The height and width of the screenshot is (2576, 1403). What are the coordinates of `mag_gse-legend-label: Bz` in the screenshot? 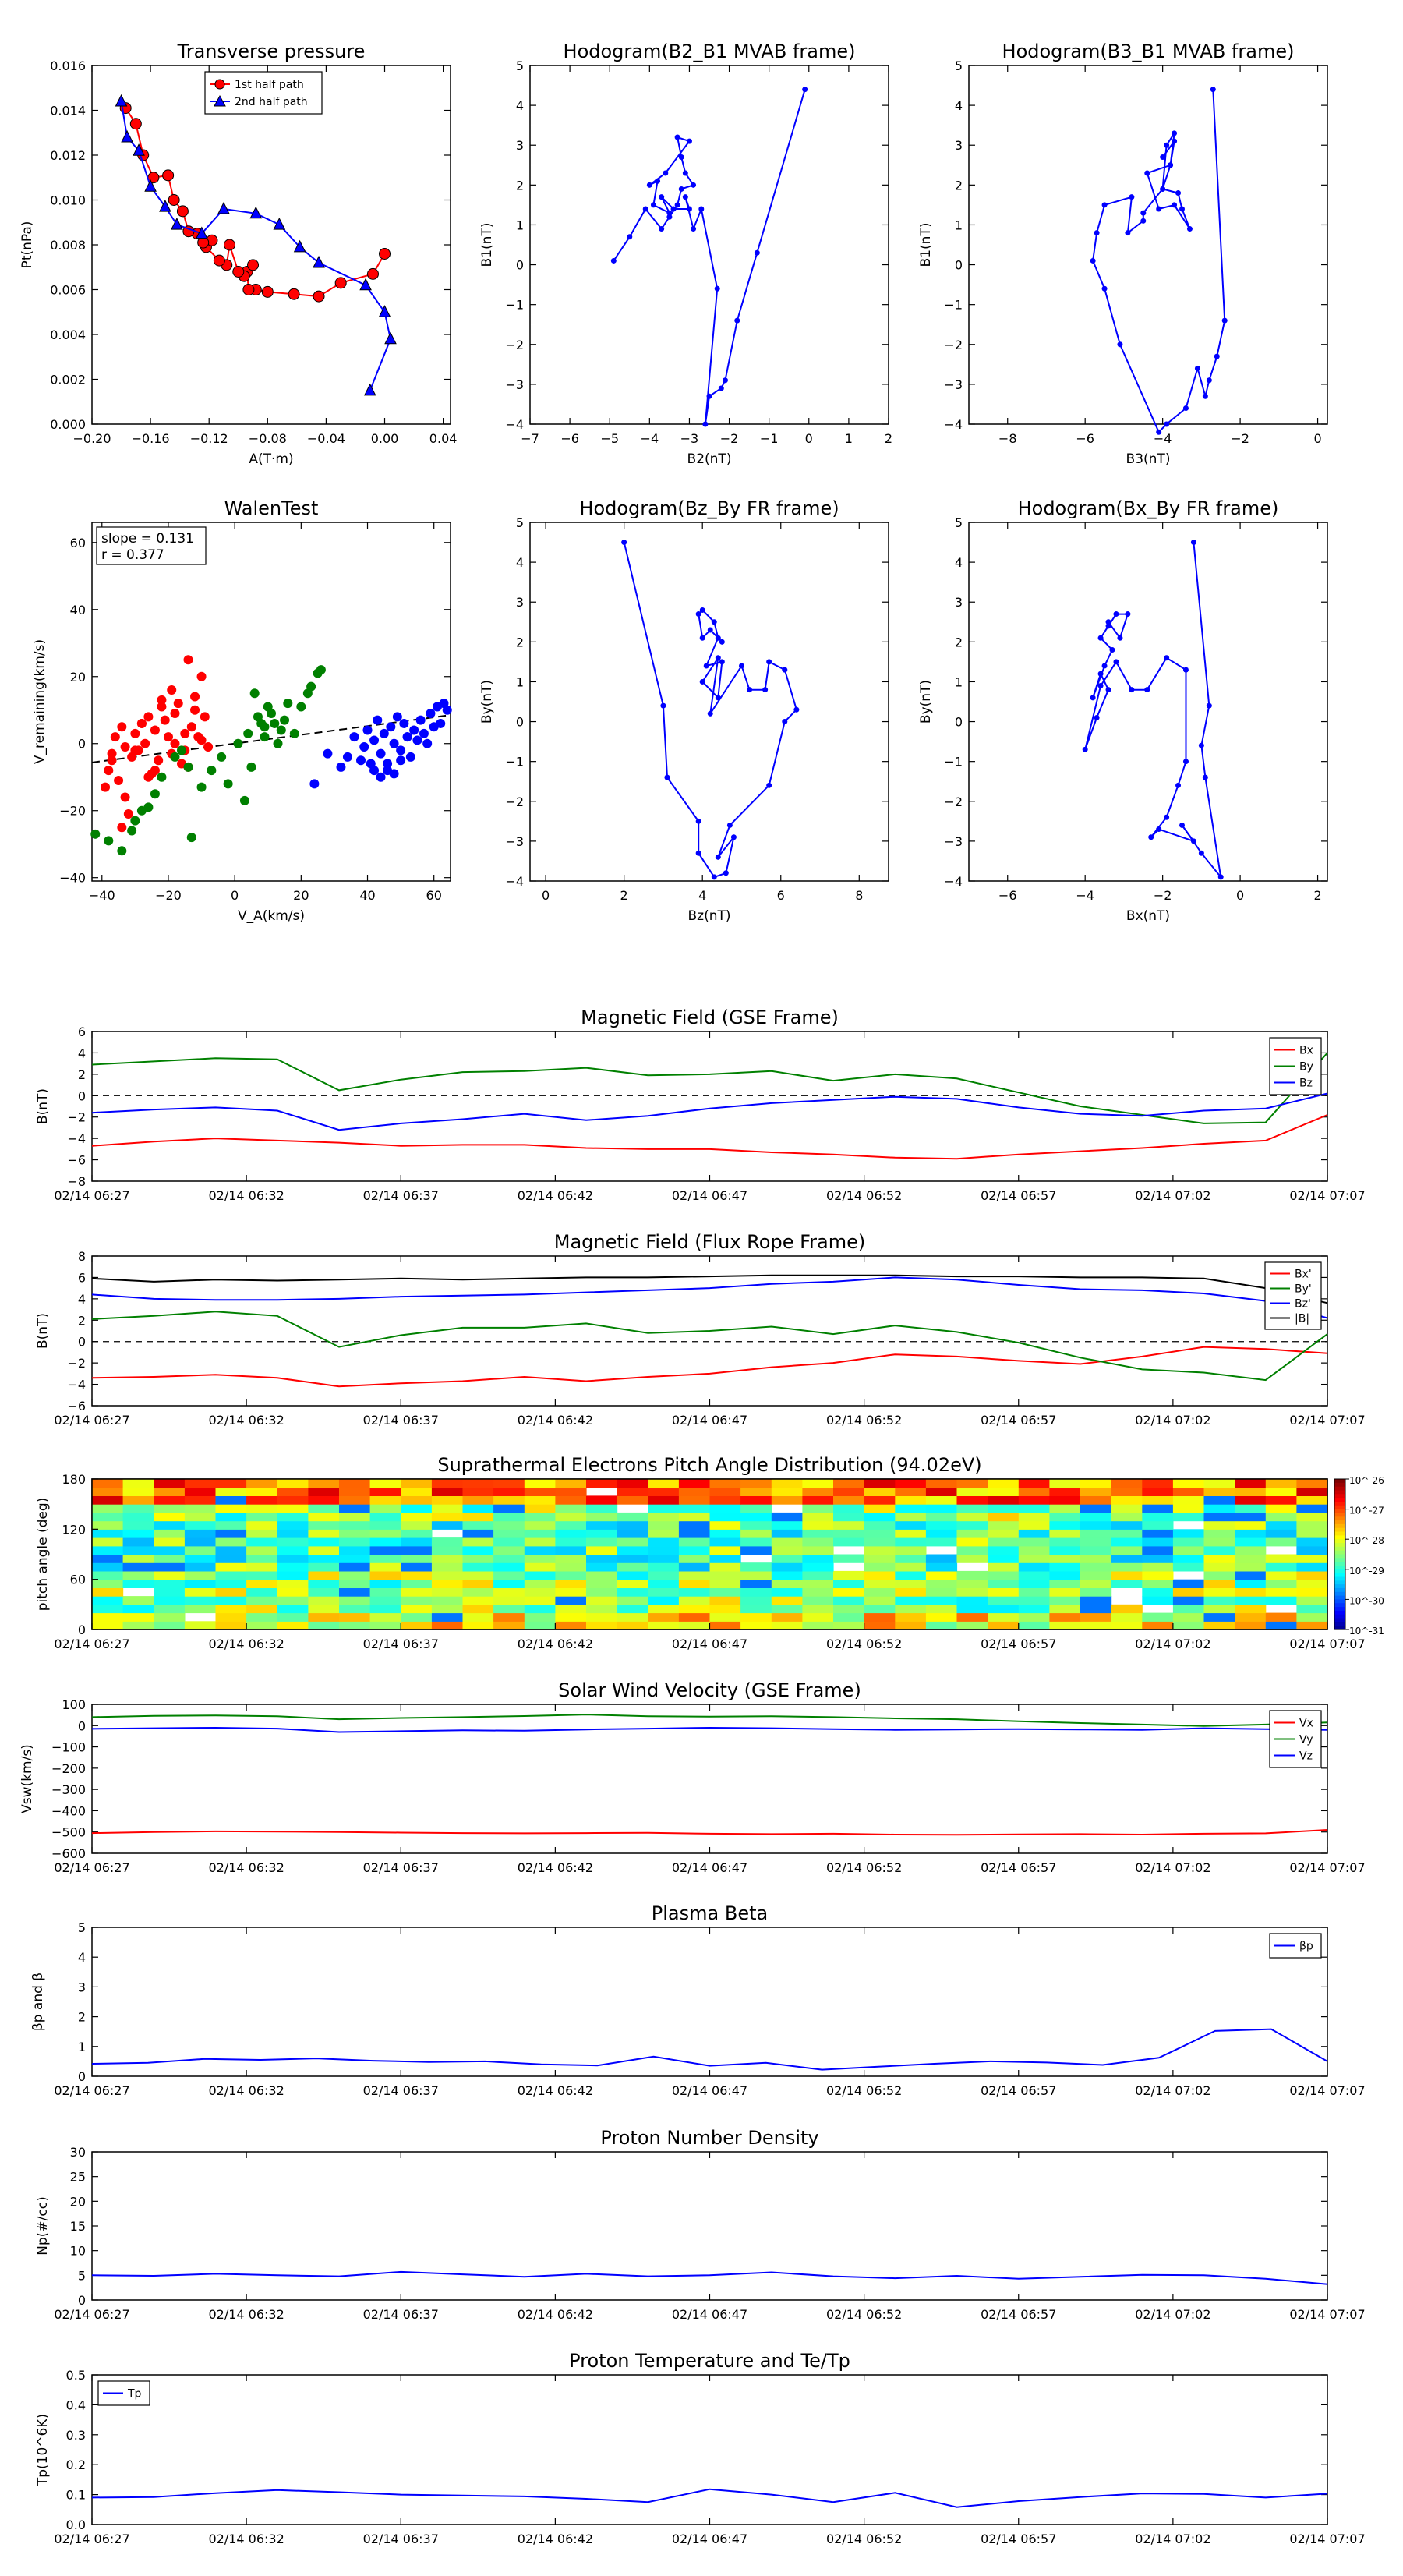 It's located at (1306, 1083).